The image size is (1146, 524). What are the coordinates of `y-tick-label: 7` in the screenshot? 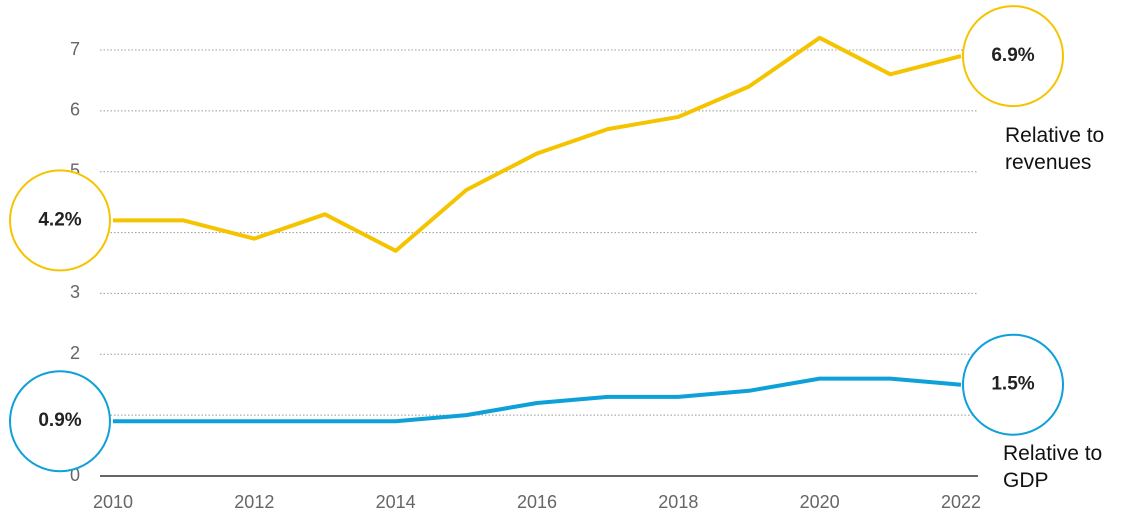 It's located at (75, 49).